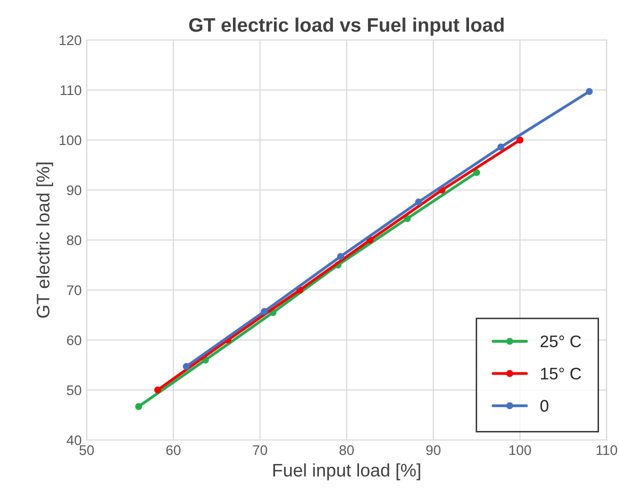  What do you see at coordinates (86, 450) in the screenshot?
I see `x-tick-label: 50` at bounding box center [86, 450].